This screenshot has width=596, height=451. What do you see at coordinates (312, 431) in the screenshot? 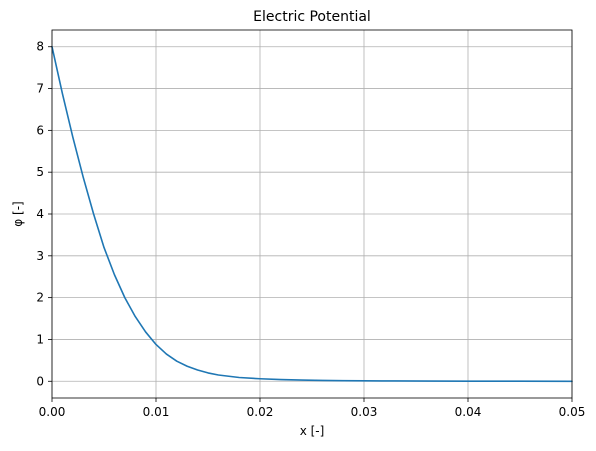
I see `x-axis-title: x [-]` at bounding box center [312, 431].